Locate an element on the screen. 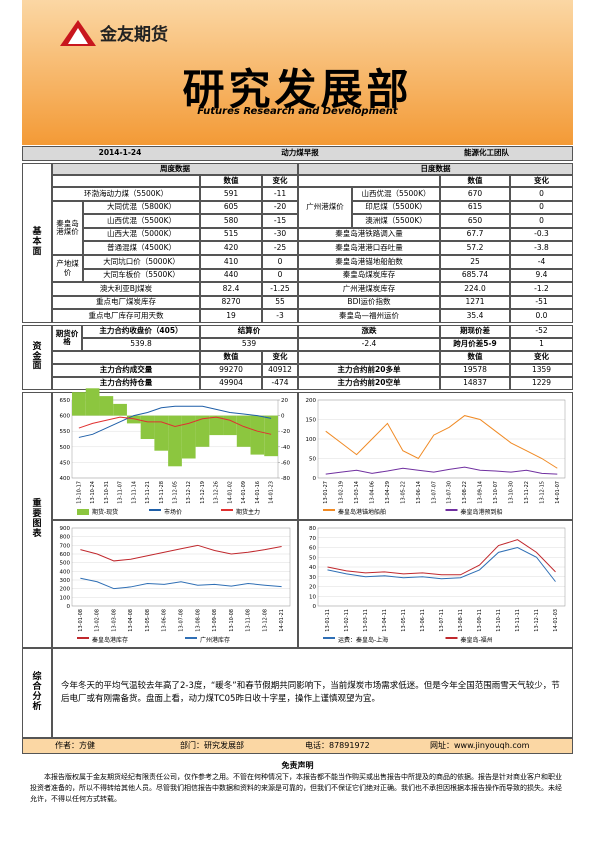 The height and width of the screenshot is (842, 595). row-value: 224.0 is located at coordinates (475, 289).